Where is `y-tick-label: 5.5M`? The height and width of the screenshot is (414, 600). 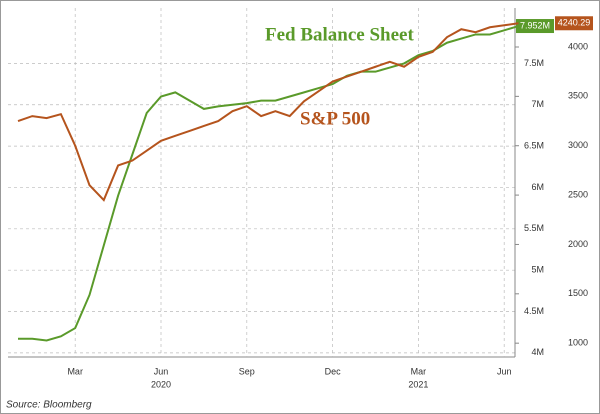
y-tick-label: 5.5M is located at coordinates (534, 228).